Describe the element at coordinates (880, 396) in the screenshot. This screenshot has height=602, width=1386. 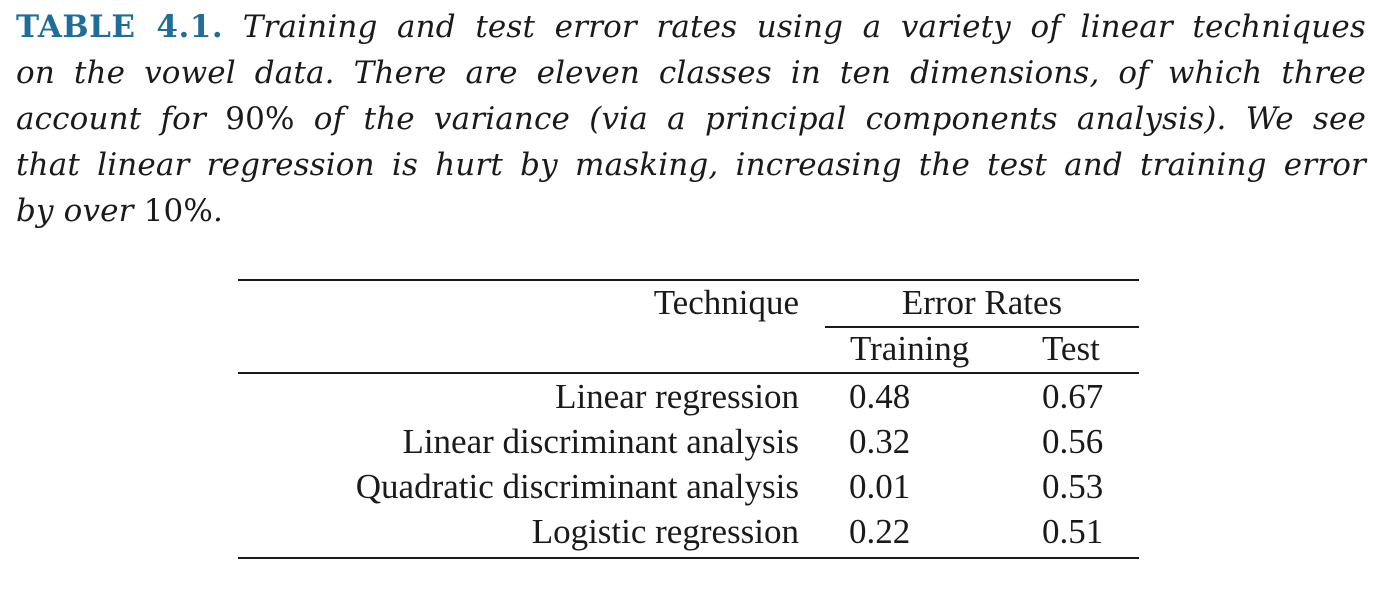
I see `row-training: 0.48` at that location.